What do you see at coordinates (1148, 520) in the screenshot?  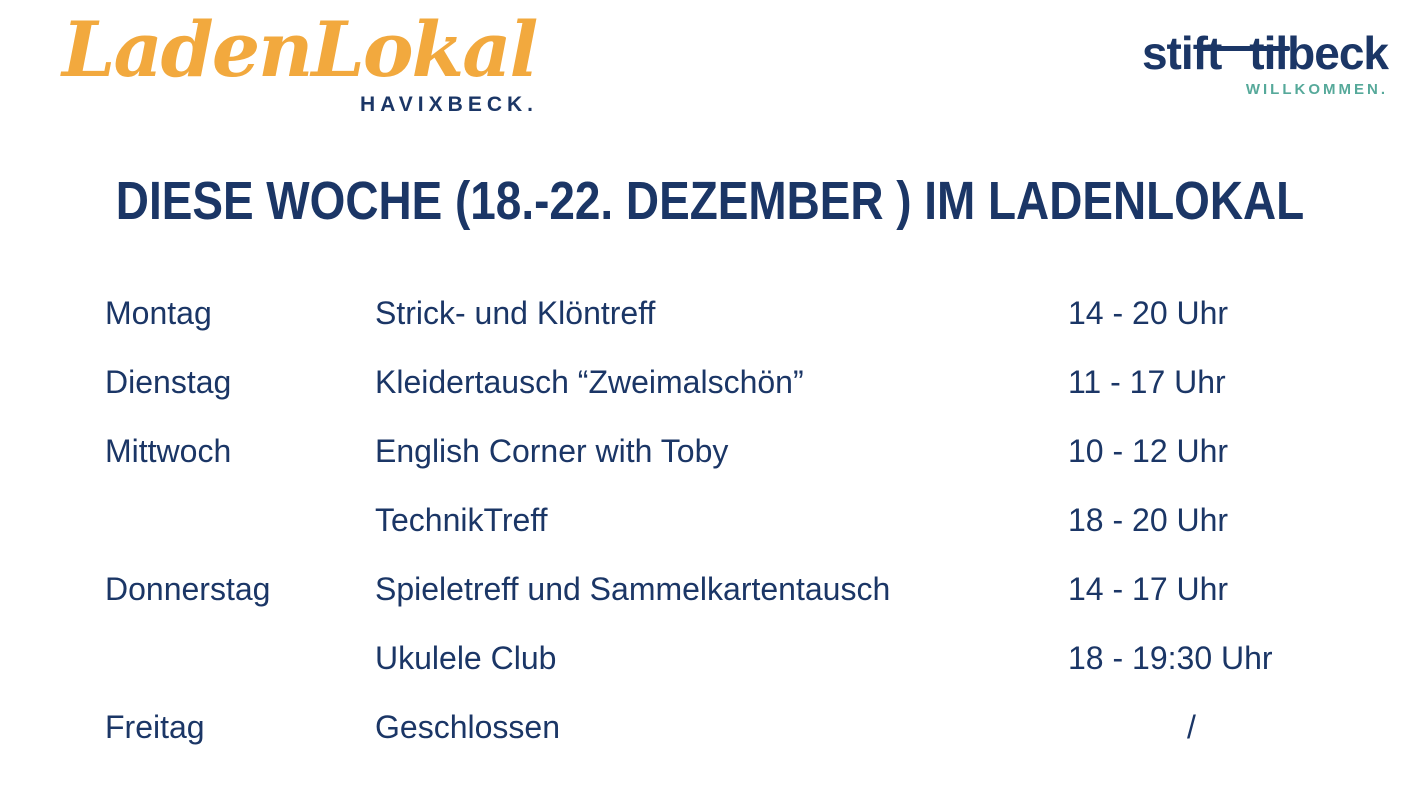 I see `time-cell: 18 - 20 Uhr` at bounding box center [1148, 520].